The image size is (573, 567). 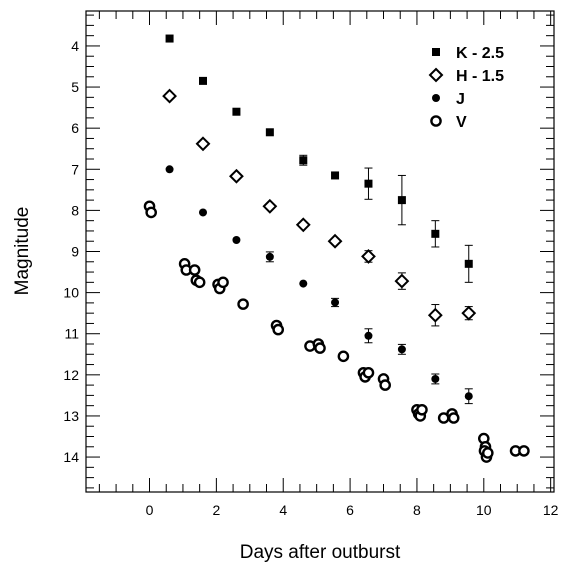 I want to click on legend-label: H - 1.5, so click(x=480, y=76).